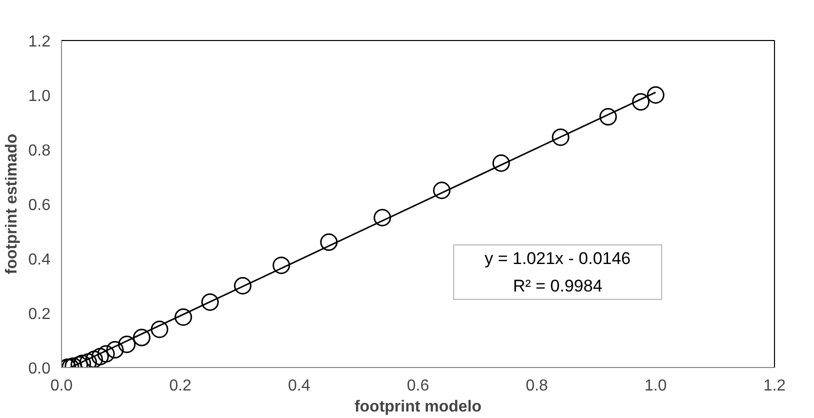  What do you see at coordinates (537, 386) in the screenshot?
I see `x-tick-label: 0.8` at bounding box center [537, 386].